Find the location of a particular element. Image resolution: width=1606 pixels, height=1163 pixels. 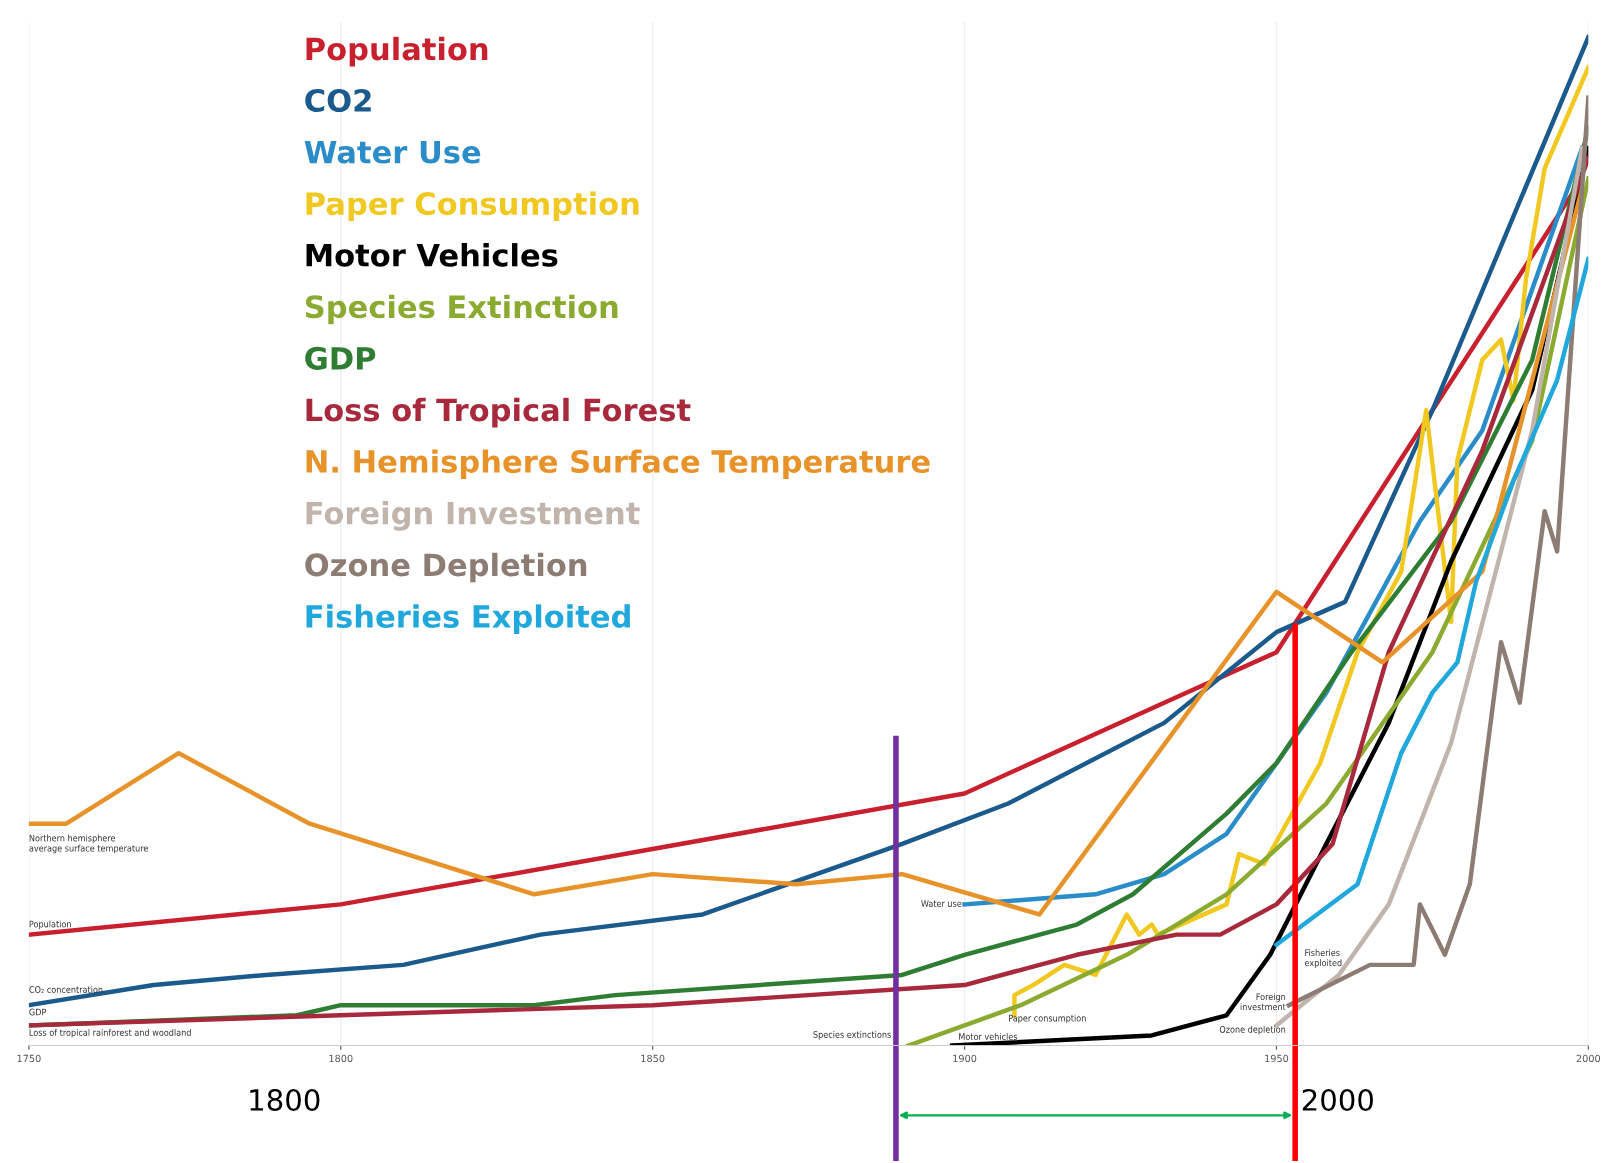

text: 1800 is located at coordinates (285, 1099).